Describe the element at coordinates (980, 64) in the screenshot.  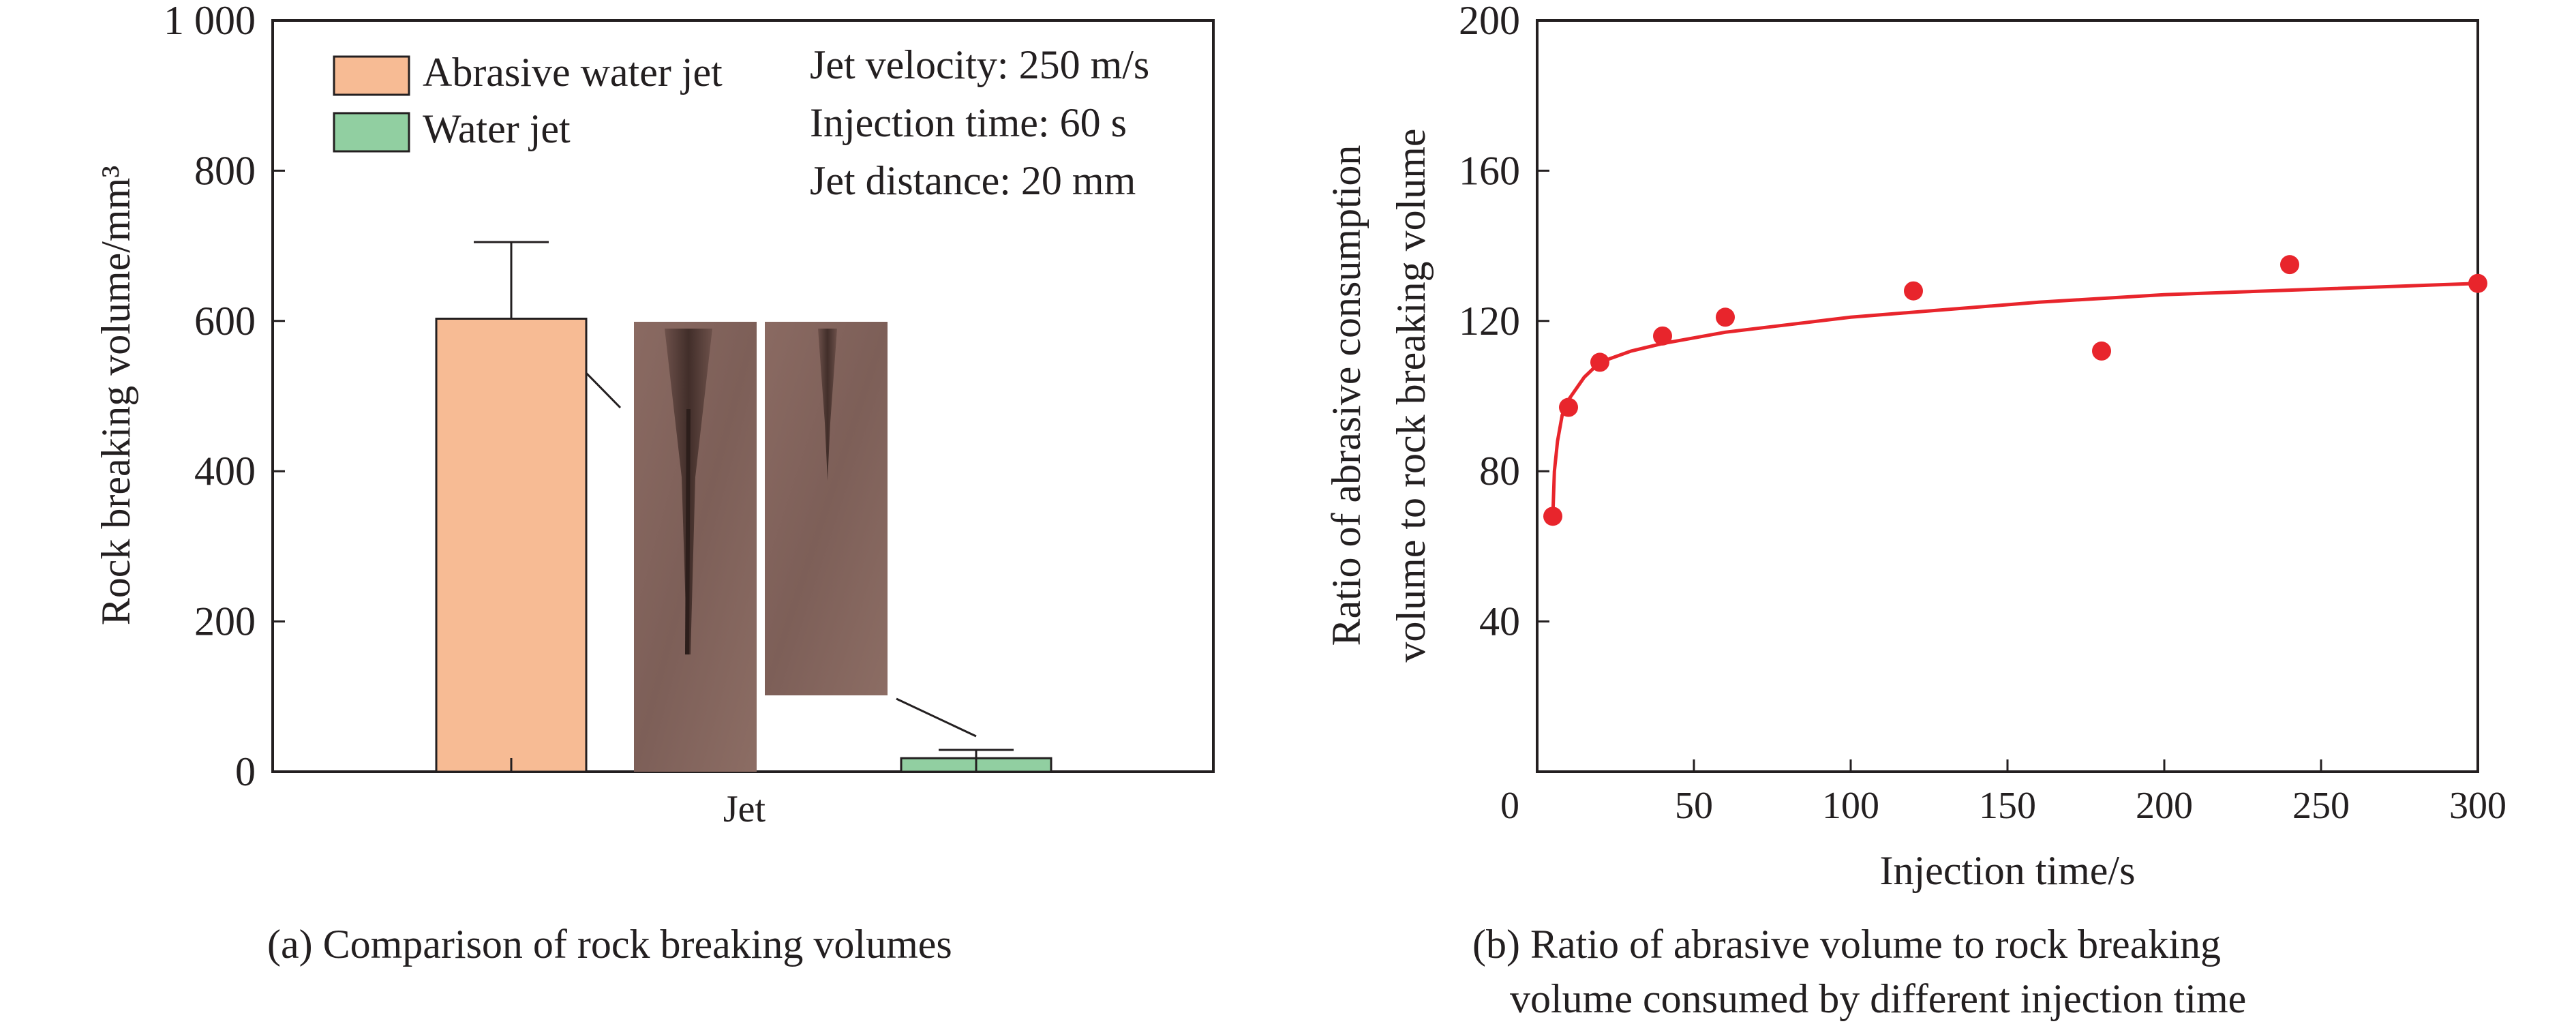
I see `annotation-velocity: Jet velocity: 250 m/s` at that location.